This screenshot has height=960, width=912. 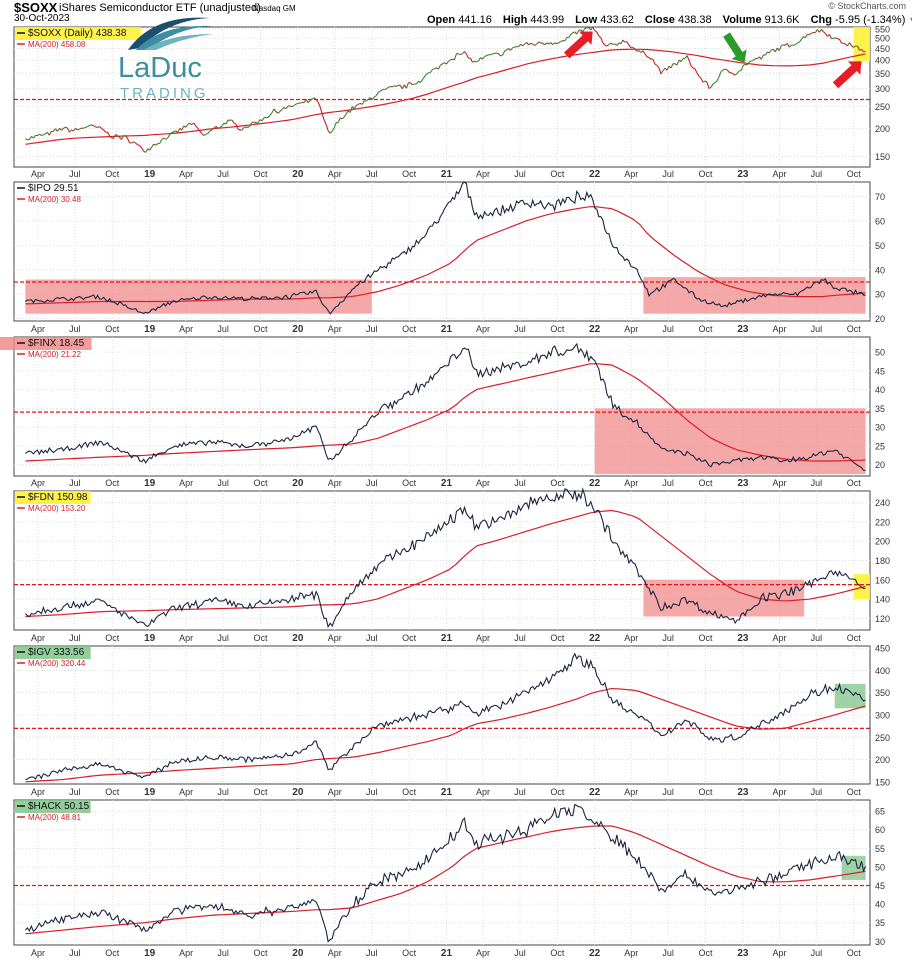 What do you see at coordinates (882, 693) in the screenshot?
I see `y-tick-label: 350` at bounding box center [882, 693].